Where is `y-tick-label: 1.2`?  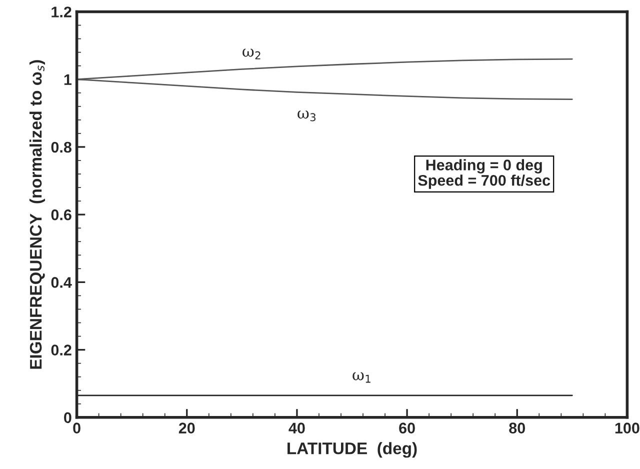 y-tick-label: 1.2 is located at coordinates (62, 12).